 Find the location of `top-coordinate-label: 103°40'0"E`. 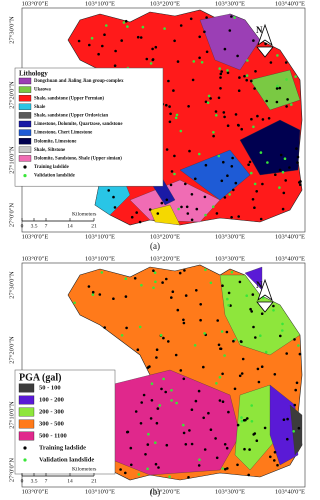

top-coordinate-label: 103°40'0"E is located at coordinates (290, 258).